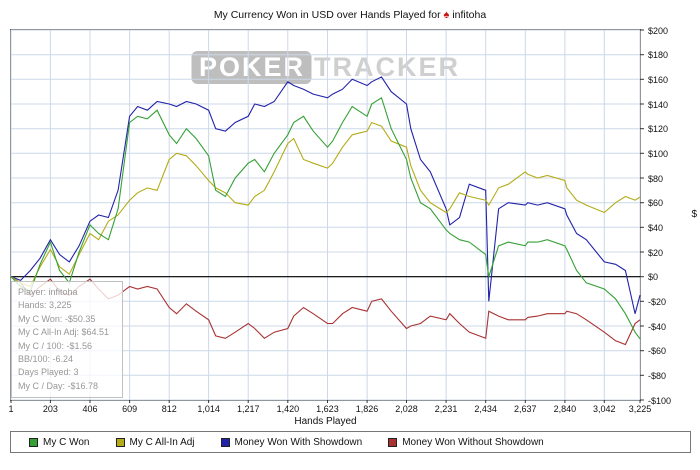 The width and height of the screenshot is (700, 470). What do you see at coordinates (45, 305) in the screenshot?
I see `tooltip-line: Hands: 3,225` at bounding box center [45, 305].